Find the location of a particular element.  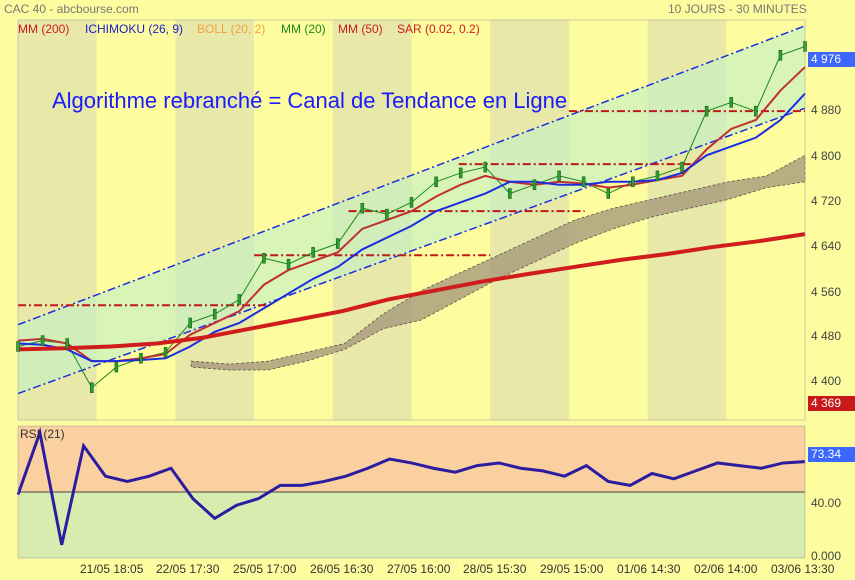

x-tick-label: 29/05 15:00 is located at coordinates (572, 569).